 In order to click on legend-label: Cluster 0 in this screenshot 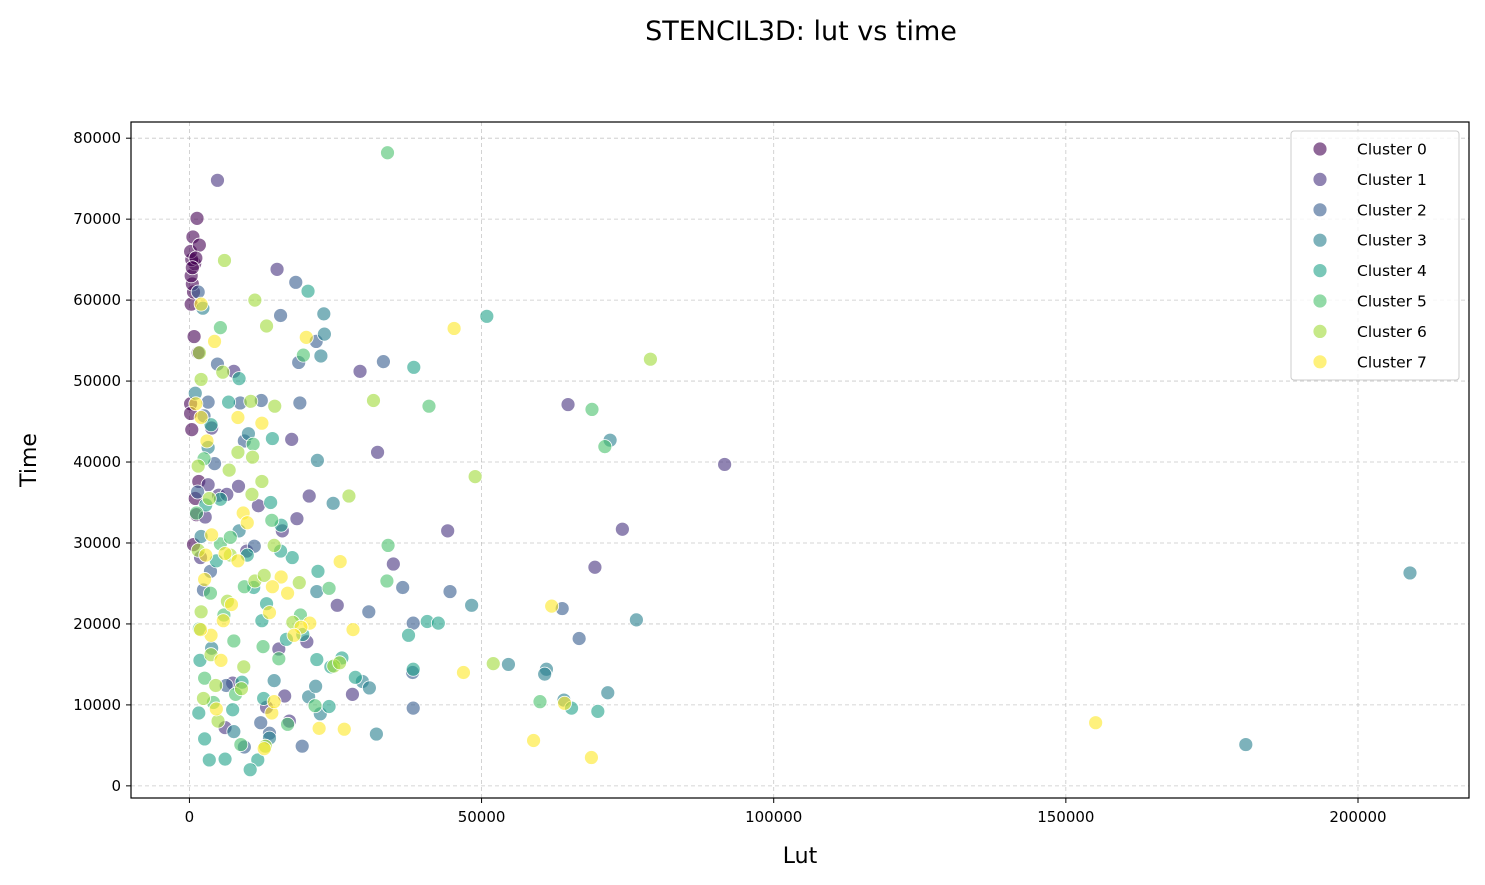, I will do `click(1392, 150)`.